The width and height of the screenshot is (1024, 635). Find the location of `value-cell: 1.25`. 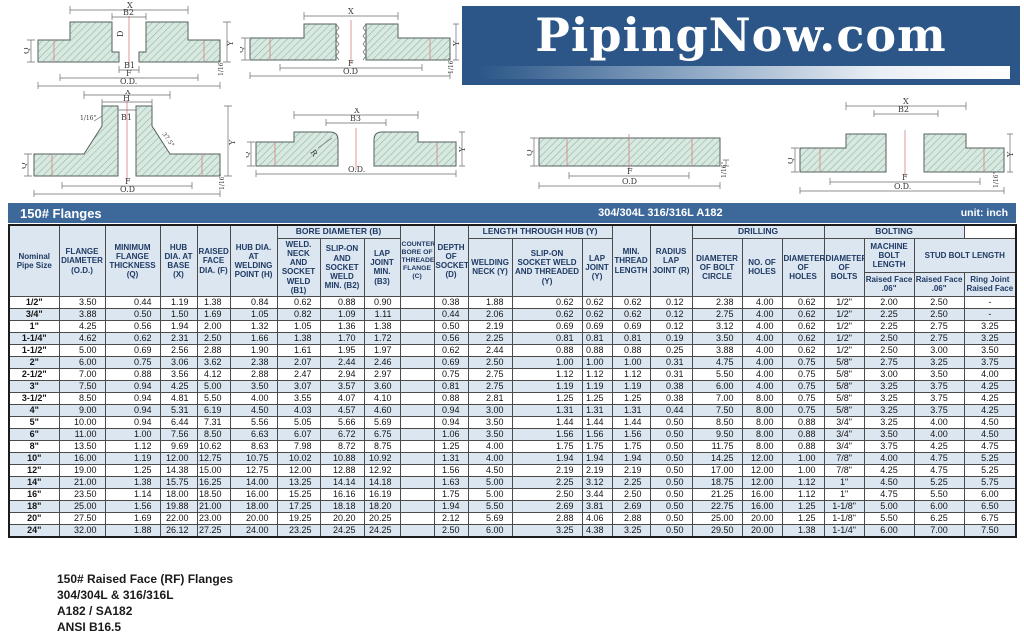

value-cell: 1.25 is located at coordinates (803, 506).